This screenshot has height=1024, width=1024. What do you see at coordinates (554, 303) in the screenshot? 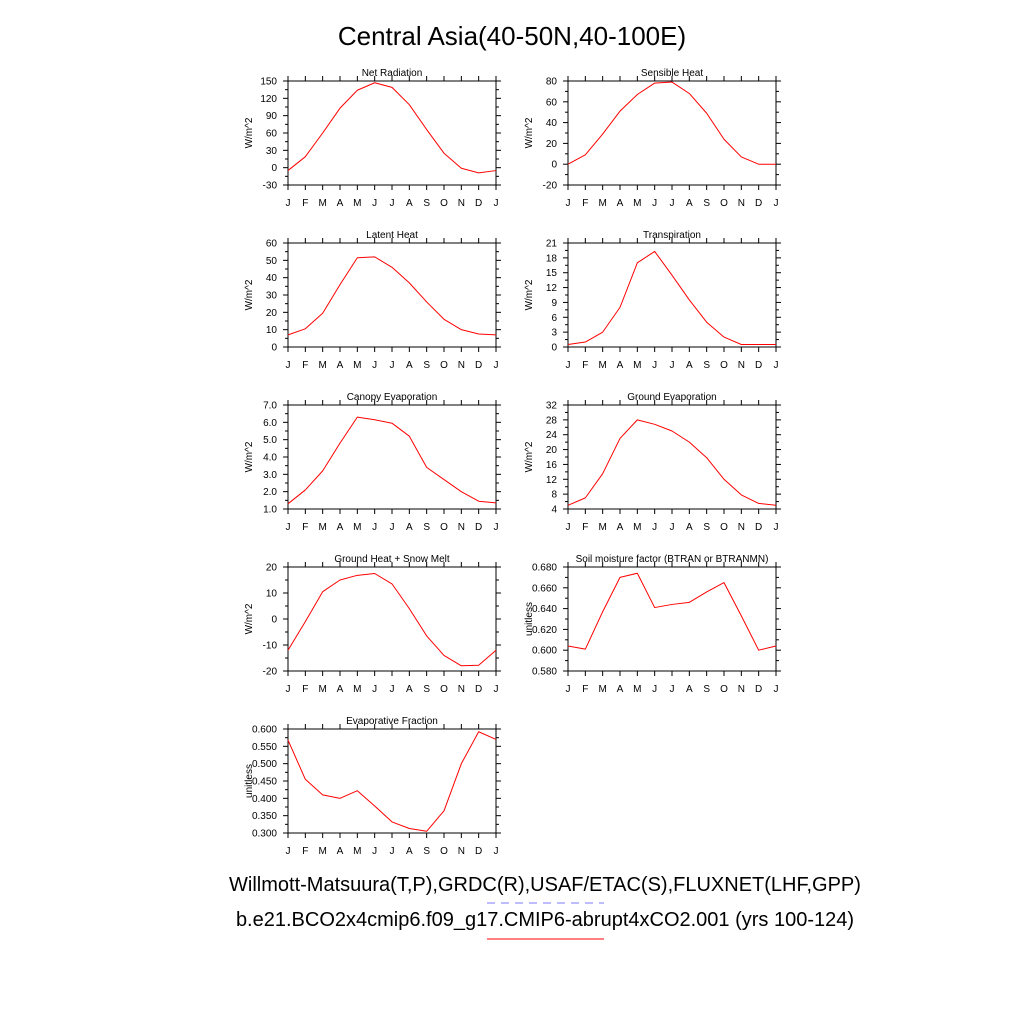
I see `y-tick-label: 9` at bounding box center [554, 303].